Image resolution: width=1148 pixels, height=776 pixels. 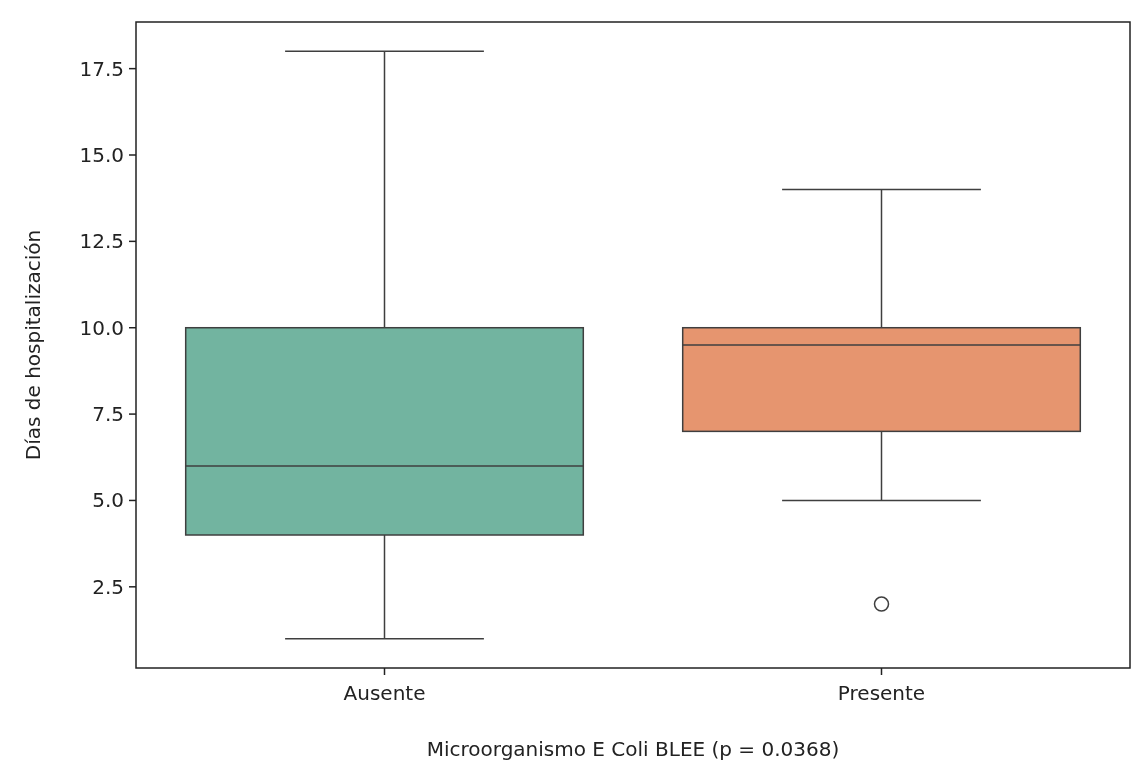 I want to click on y-tick-label: 5.0, so click(x=108, y=500).